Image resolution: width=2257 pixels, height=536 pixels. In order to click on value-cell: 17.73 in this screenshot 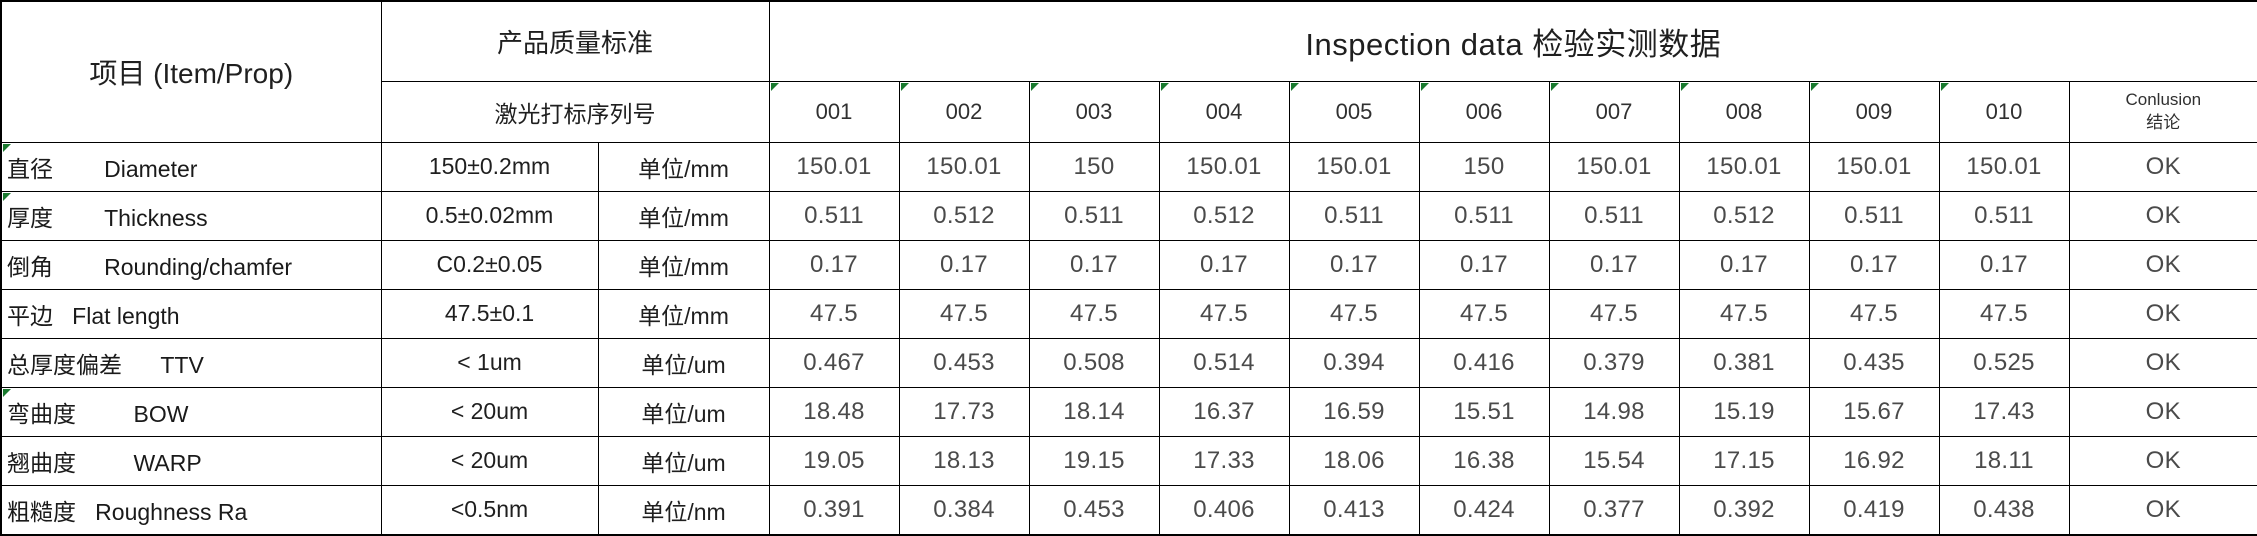, I will do `click(964, 411)`.